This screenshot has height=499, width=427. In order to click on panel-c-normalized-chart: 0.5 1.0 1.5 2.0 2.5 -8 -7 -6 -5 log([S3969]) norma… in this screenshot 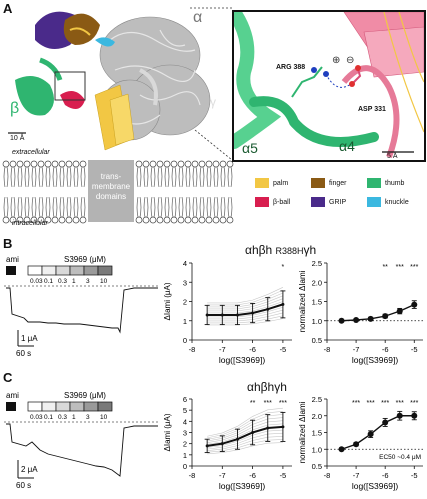, I will do `click(360, 443)`.